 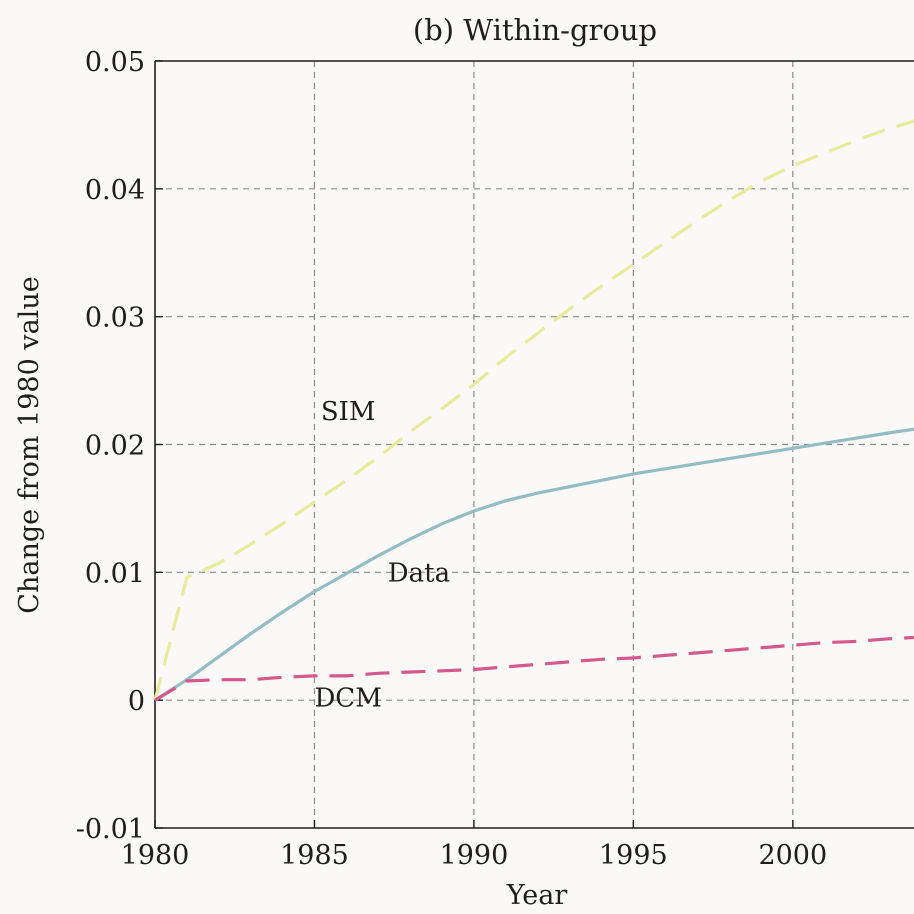 I want to click on chart-title: (b) Within-group, so click(x=535, y=30).